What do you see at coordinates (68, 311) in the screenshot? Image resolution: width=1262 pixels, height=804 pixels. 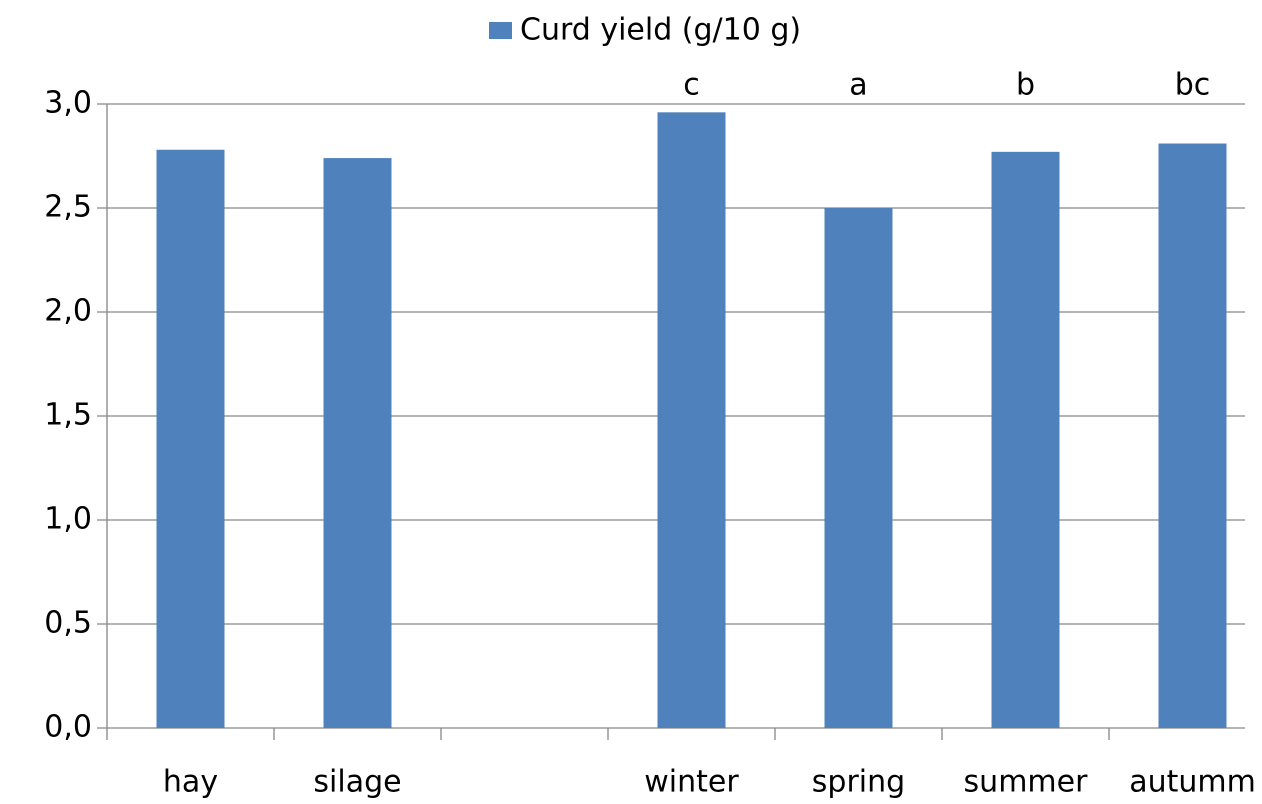 I see `y-tick-label: 2,0` at bounding box center [68, 311].